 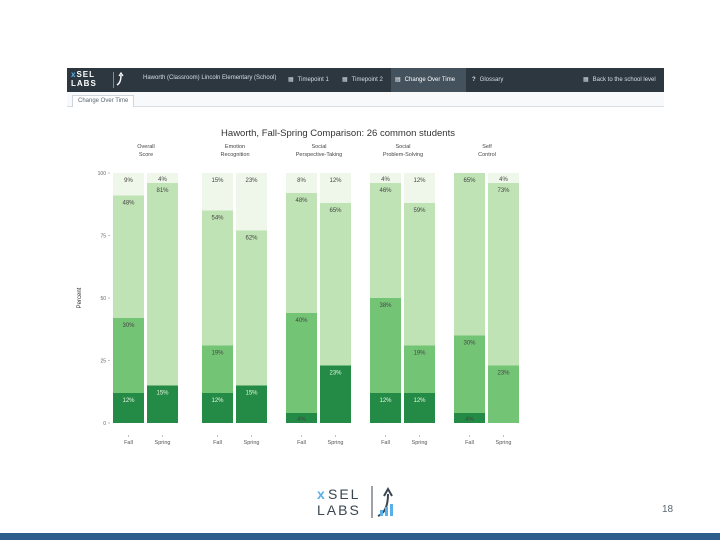 I want to click on group-header-line: Recognition, so click(x=234, y=155).